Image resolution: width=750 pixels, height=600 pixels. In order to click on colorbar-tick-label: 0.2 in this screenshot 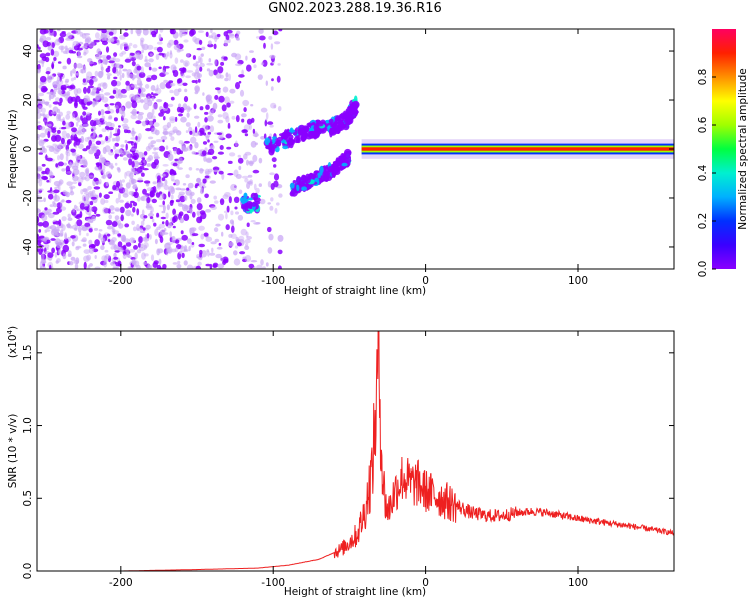, I will do `click(703, 221)`.